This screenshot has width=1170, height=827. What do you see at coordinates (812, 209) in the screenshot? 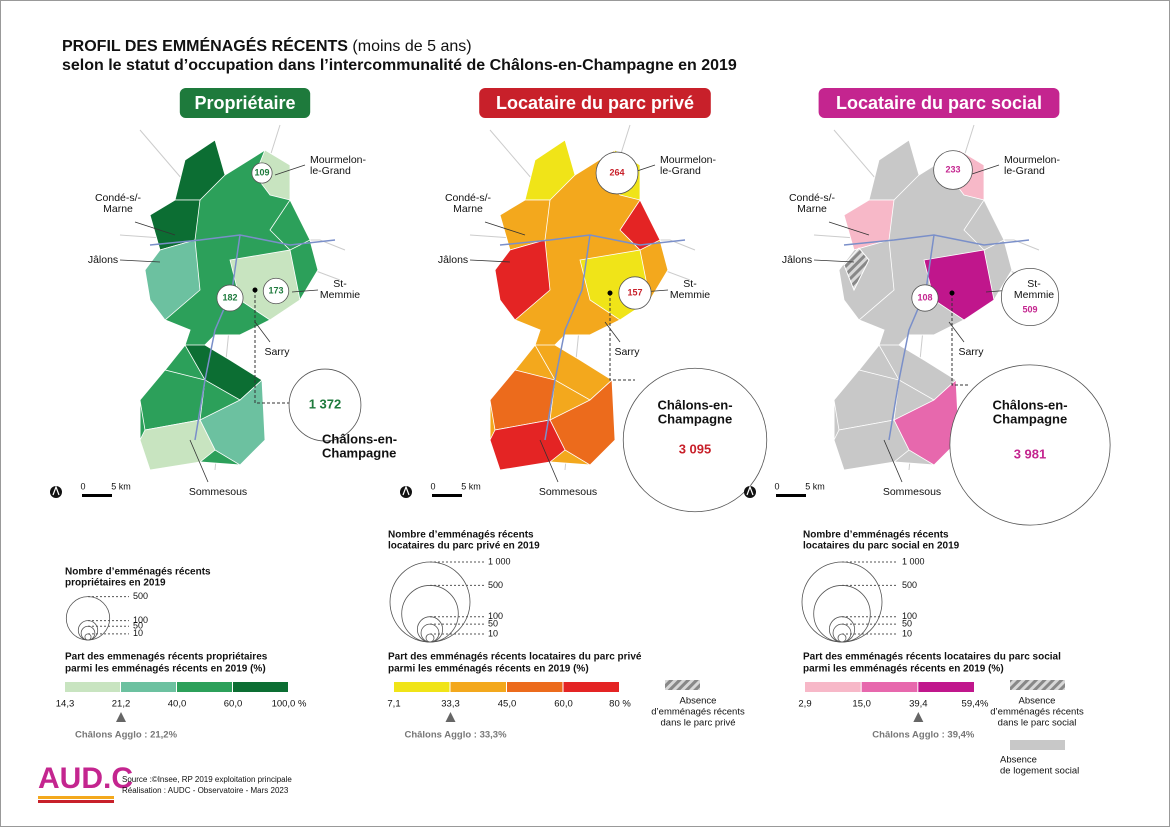
I see `place-label: Marne` at bounding box center [812, 209].